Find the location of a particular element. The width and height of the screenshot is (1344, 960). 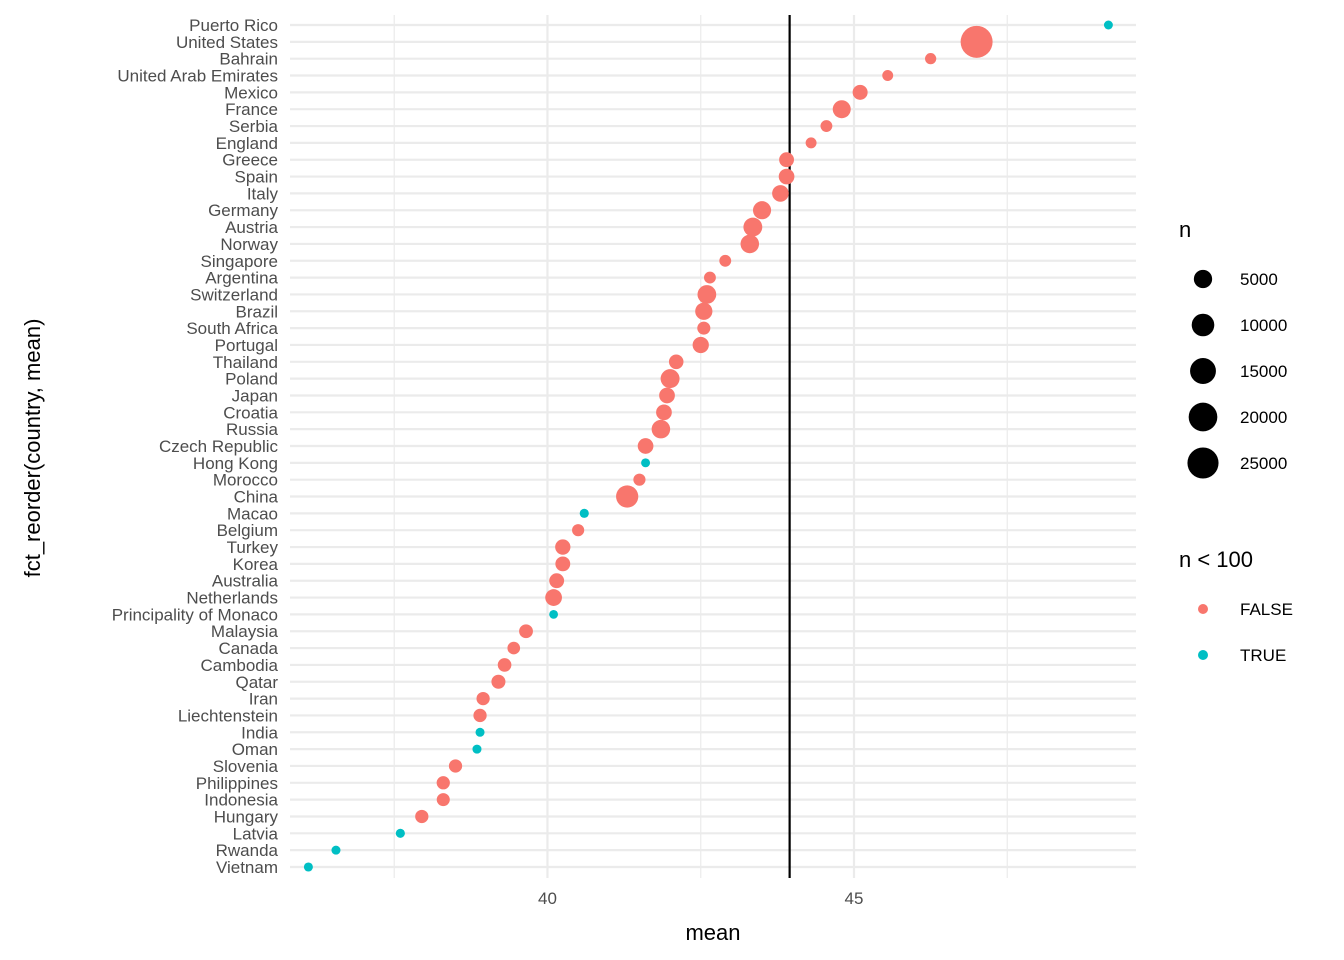

y-tick-label: Poland is located at coordinates (251, 379).